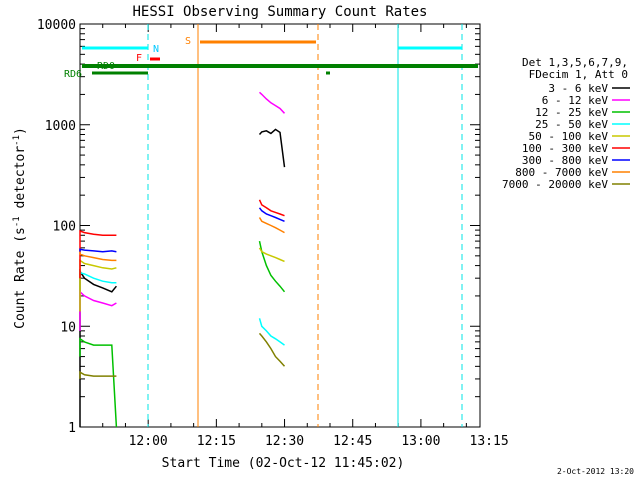 The height and width of the screenshot is (480, 640). I want to click on legend-item-label: 3 - 6 keV, so click(578, 88).